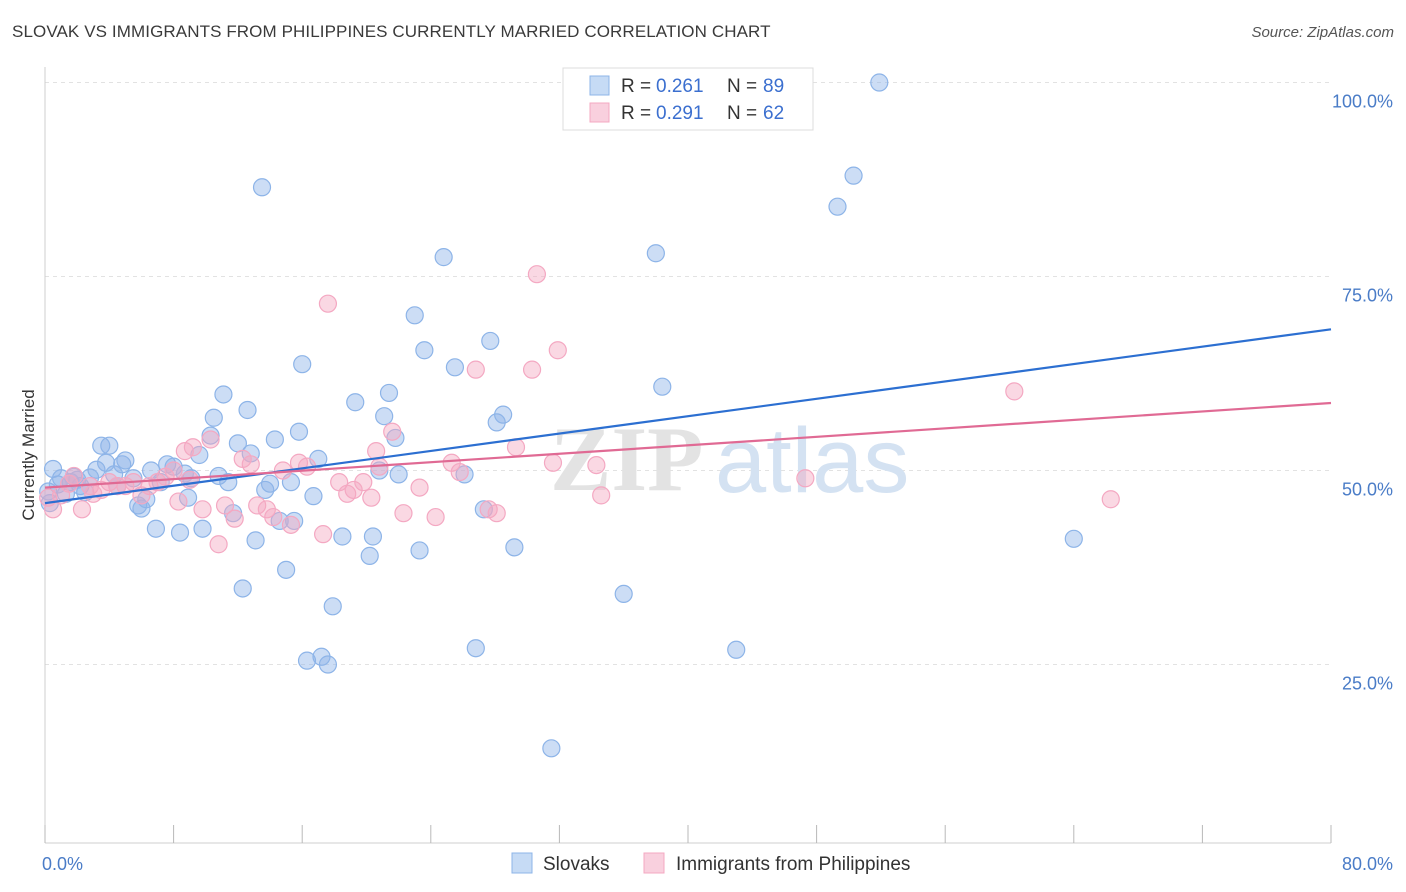 The image size is (1406, 892). Describe the element at coordinates (1367, 490) in the screenshot. I see `y-tick-label-1: 50.0%` at that location.